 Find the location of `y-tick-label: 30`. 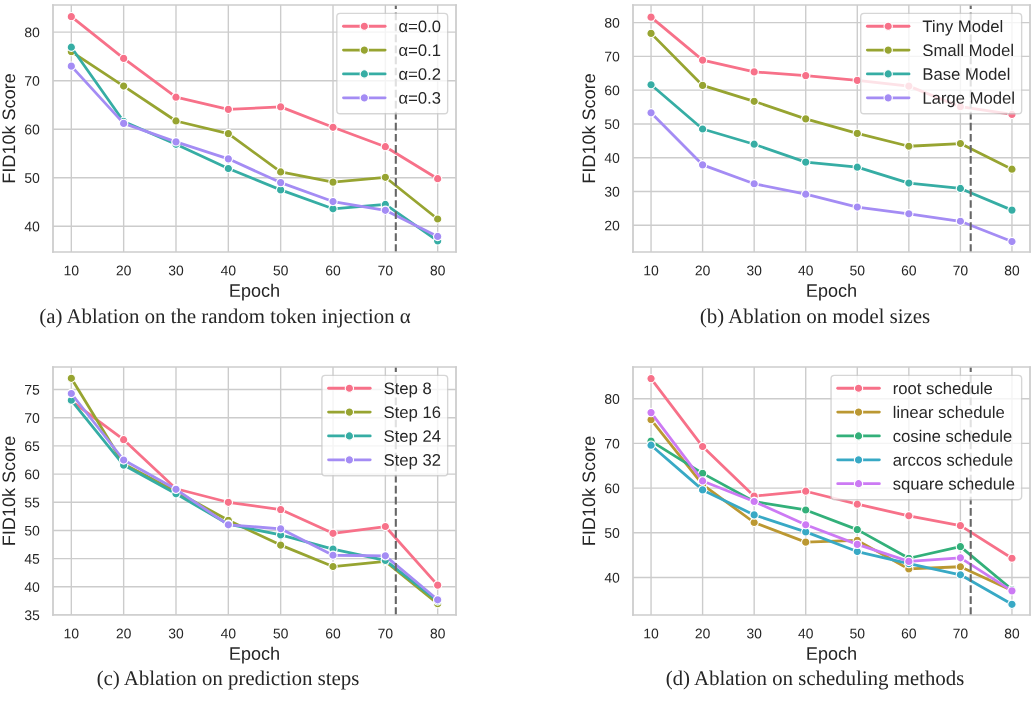

y-tick-label: 30 is located at coordinates (612, 191).